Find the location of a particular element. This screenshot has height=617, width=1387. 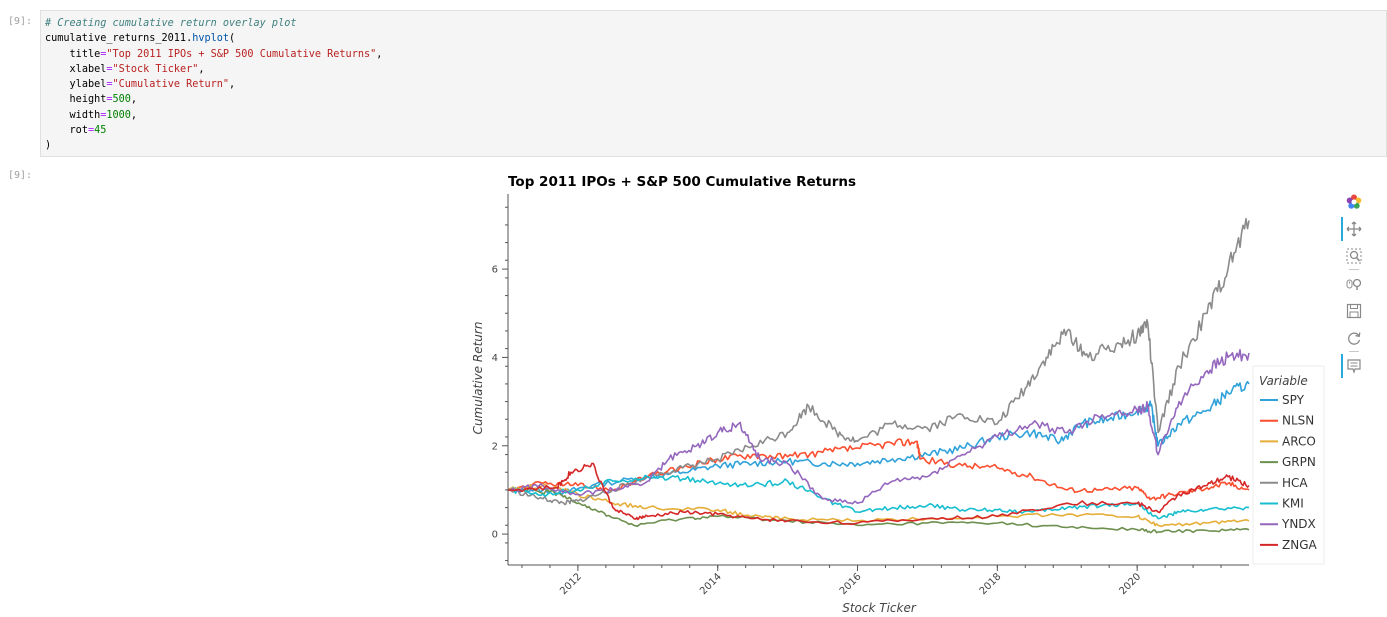

code-xlabel-val: "Stock Ticker" is located at coordinates (155, 69).